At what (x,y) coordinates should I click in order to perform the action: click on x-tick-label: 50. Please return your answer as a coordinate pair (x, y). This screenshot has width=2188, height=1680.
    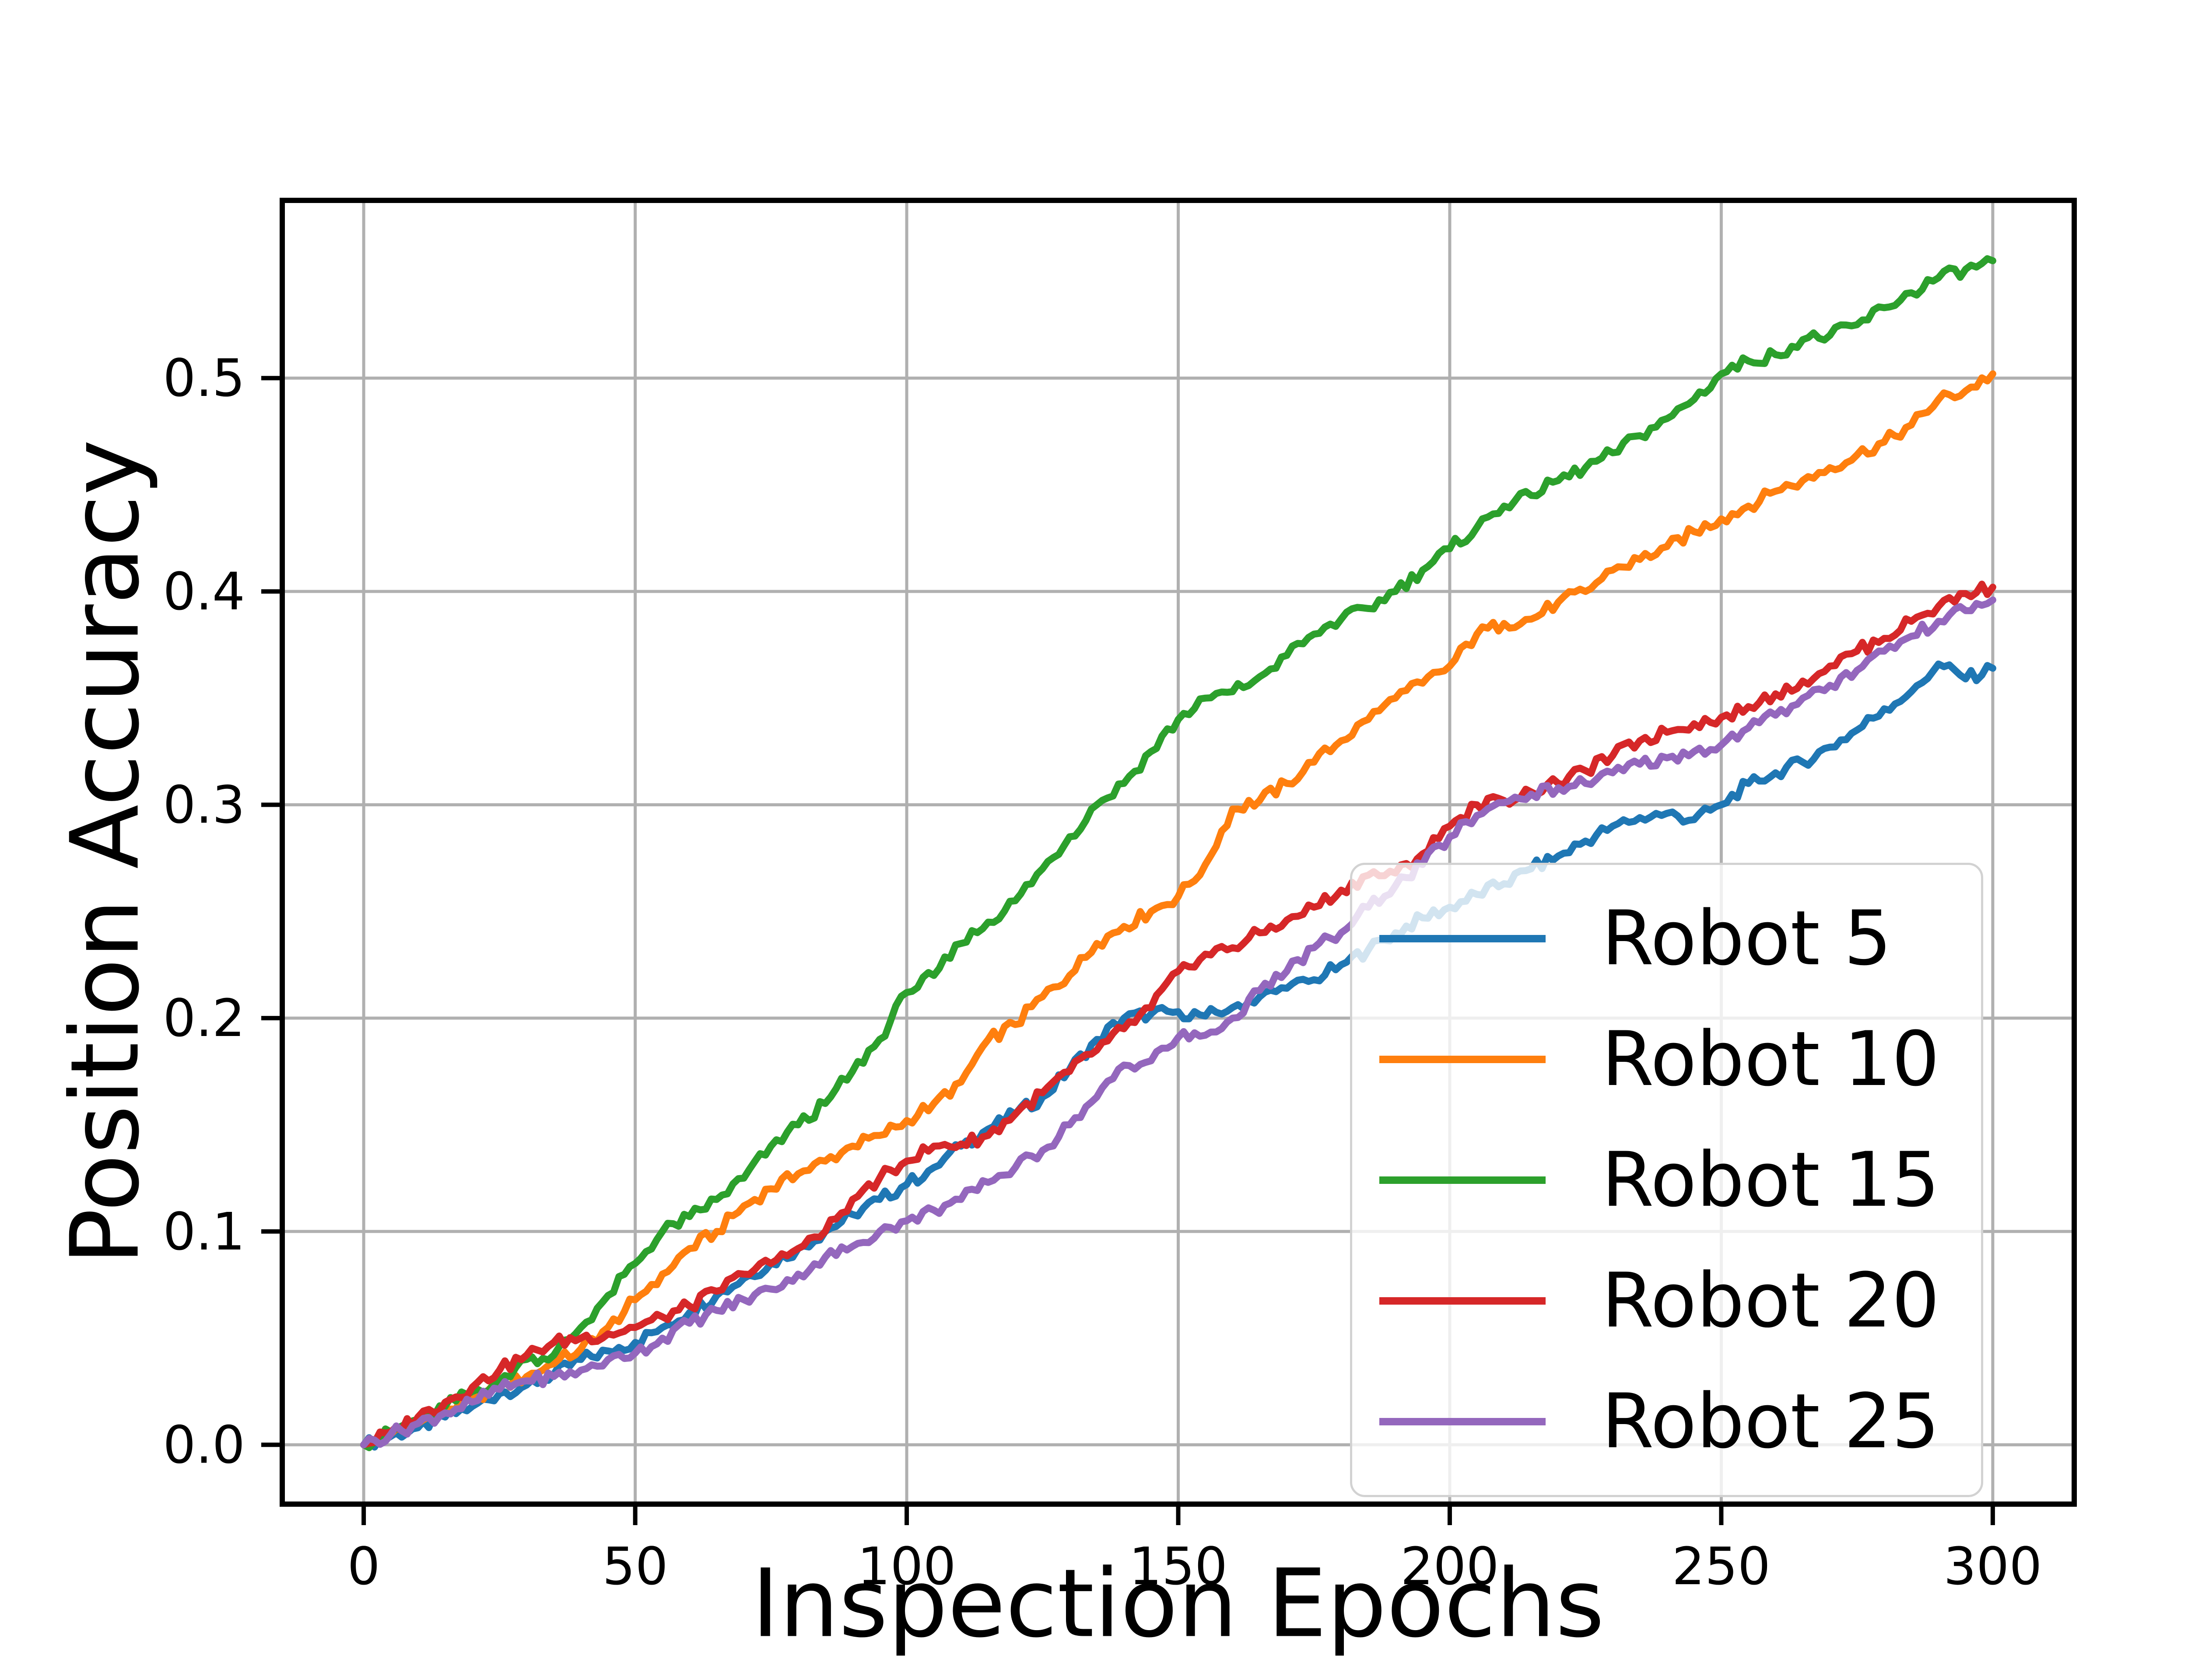
    Looking at the image, I should click on (635, 1566).